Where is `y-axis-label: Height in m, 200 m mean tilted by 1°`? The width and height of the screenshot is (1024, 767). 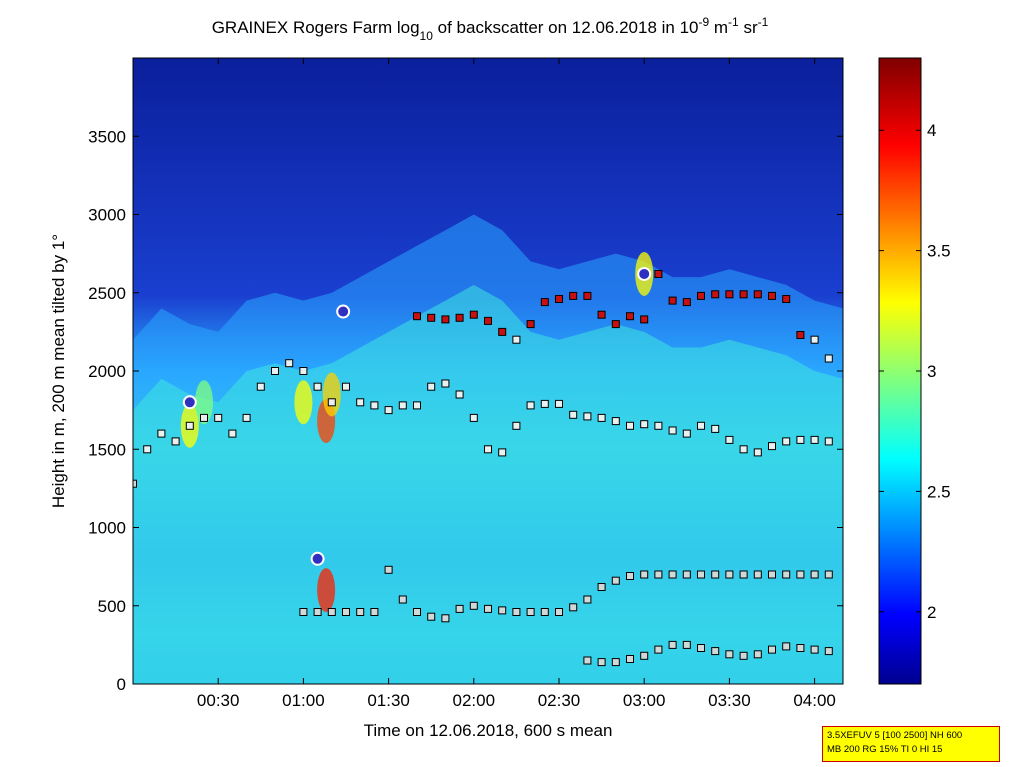
y-axis-label: Height in m, 200 m mean tilted by 1° is located at coordinates (58, 371).